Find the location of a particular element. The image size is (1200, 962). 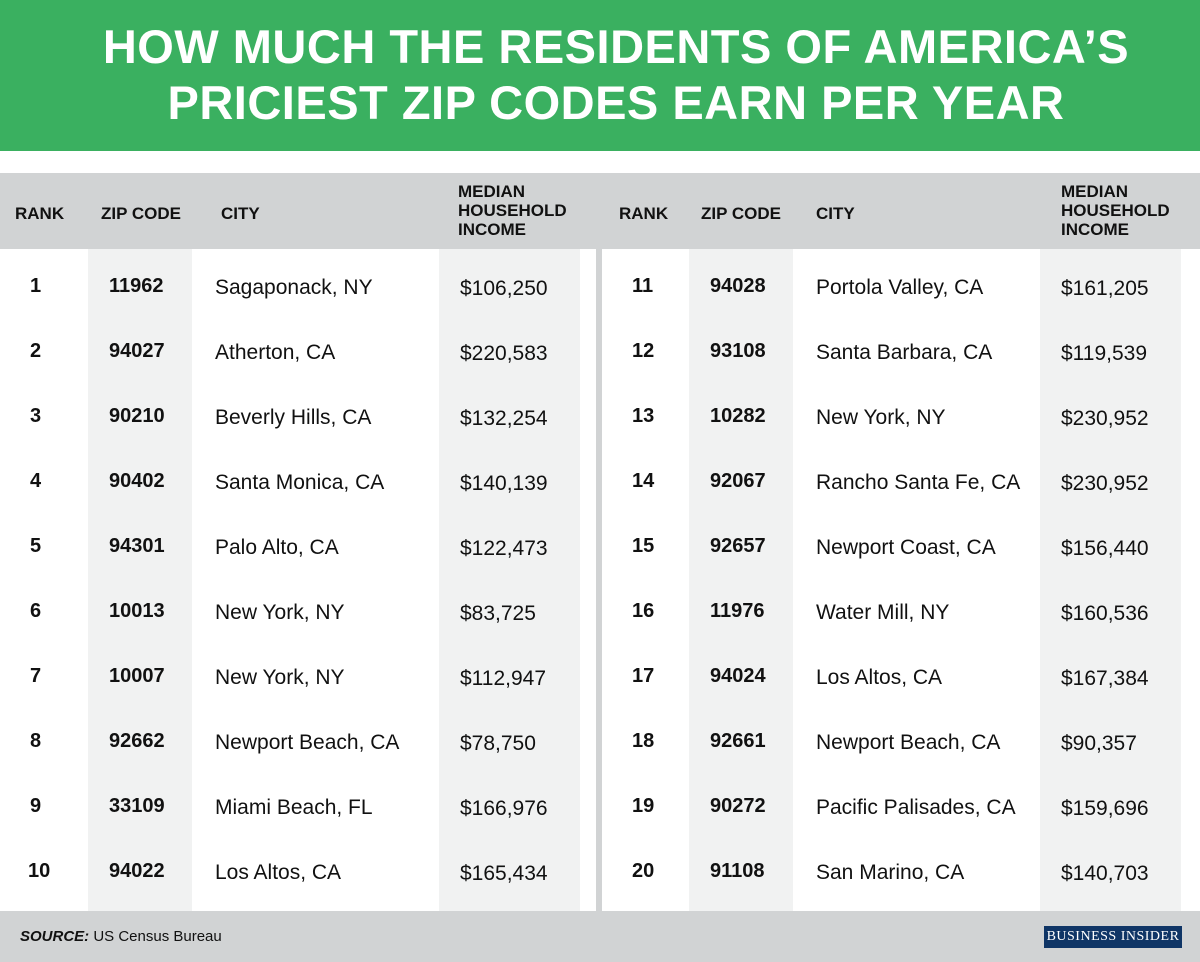

rank-cell: 6 is located at coordinates (36, 611).